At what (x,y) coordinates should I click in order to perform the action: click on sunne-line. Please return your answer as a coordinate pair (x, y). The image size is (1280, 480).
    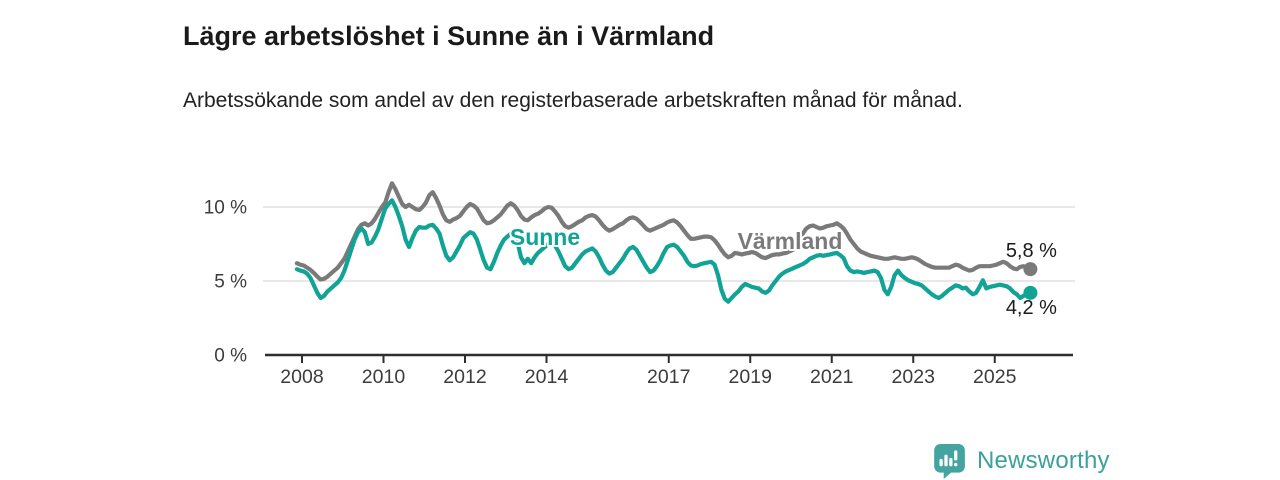
    Looking at the image, I should click on (663, 251).